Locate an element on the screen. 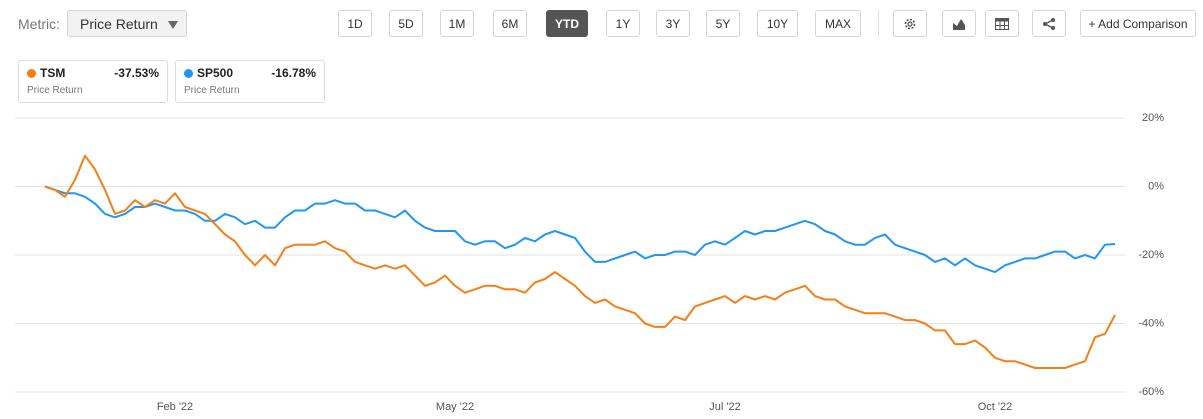  legend-name: SP500 is located at coordinates (215, 73).